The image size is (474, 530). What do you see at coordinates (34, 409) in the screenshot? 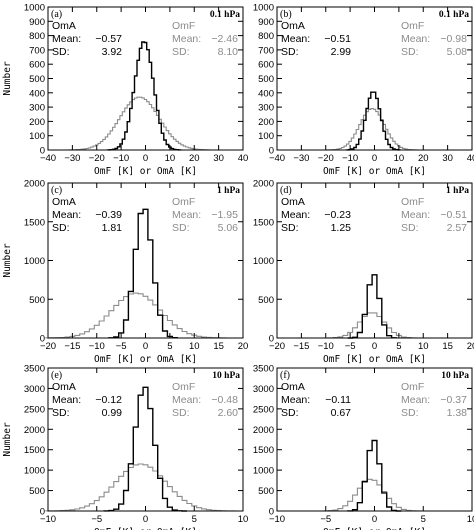
I see `y-tick-label: 2500` at bounding box center [34, 409].